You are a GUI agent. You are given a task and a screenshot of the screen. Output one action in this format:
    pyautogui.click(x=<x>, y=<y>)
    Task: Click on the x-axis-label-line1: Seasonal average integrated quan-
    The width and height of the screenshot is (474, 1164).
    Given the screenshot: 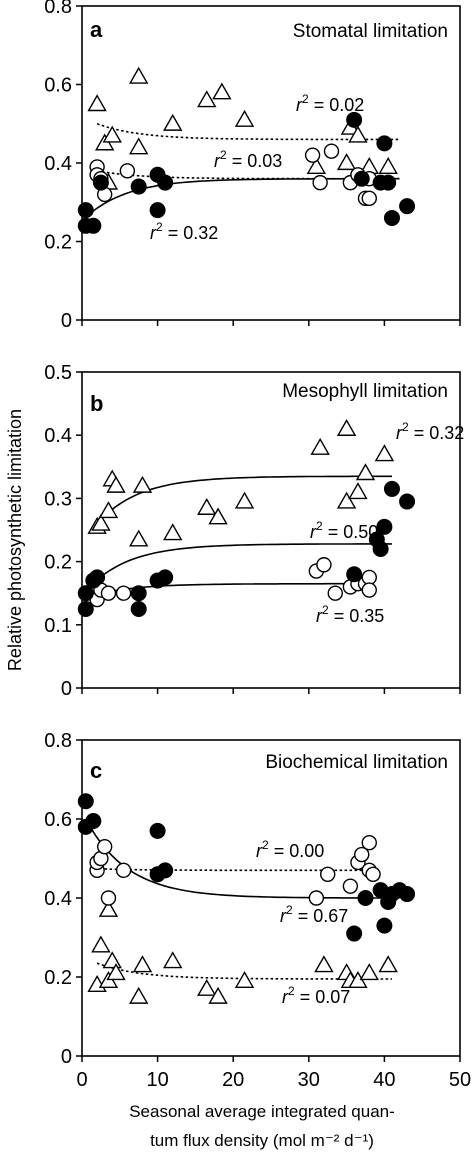 What is the action you would take?
    pyautogui.click(x=262, y=1111)
    